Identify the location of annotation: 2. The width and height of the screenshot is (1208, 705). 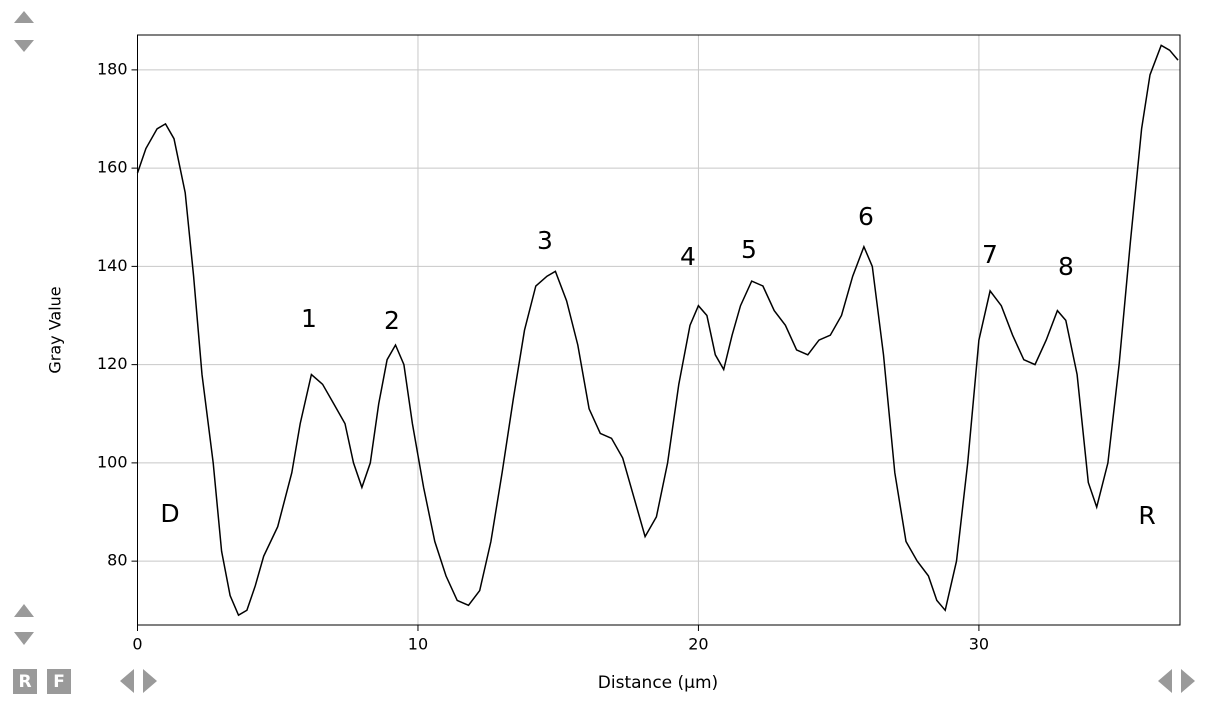
(392, 320).